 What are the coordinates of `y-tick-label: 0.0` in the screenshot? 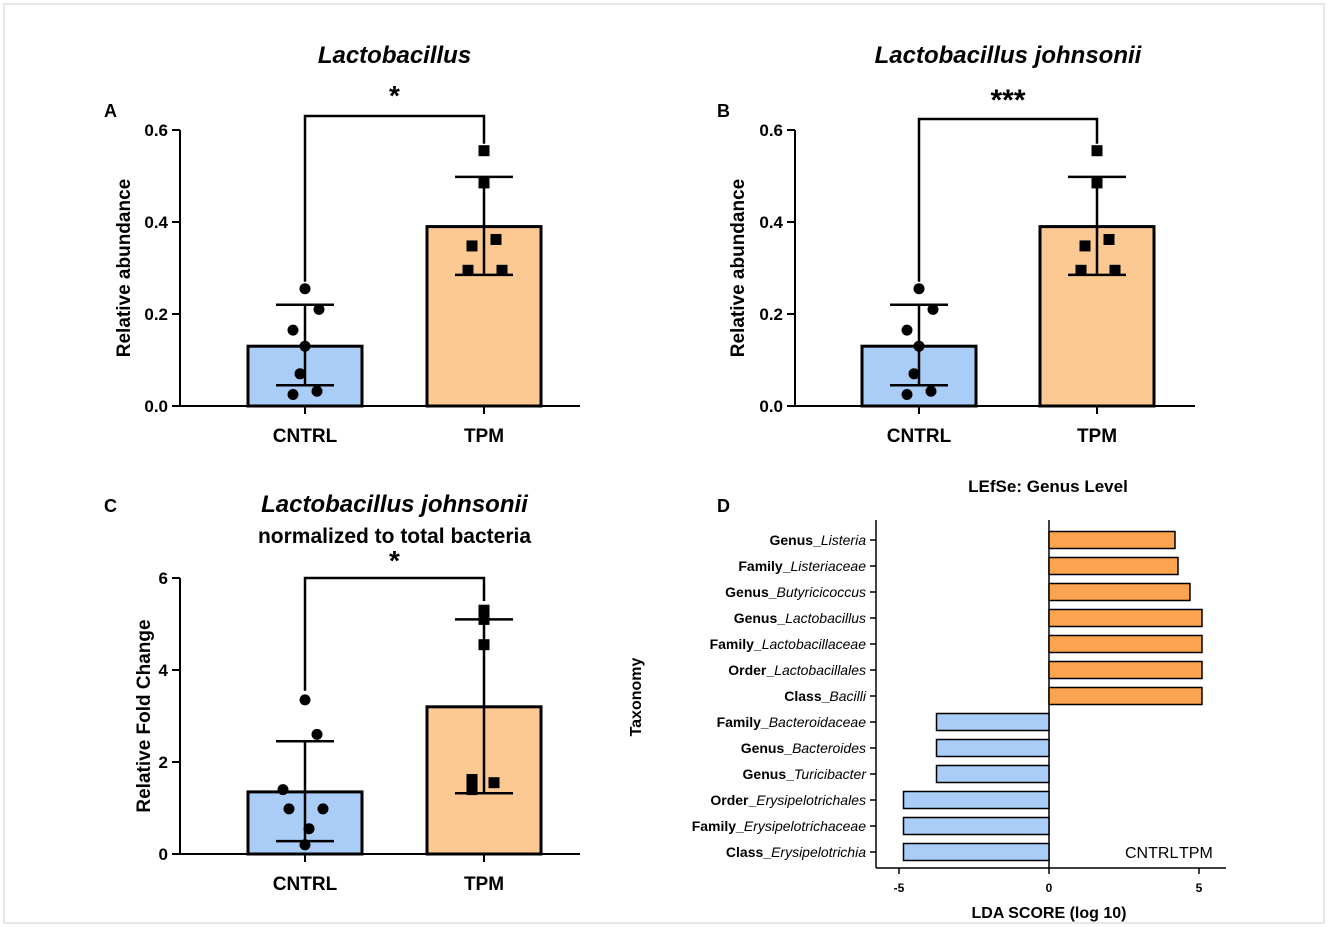 It's located at (156, 406).